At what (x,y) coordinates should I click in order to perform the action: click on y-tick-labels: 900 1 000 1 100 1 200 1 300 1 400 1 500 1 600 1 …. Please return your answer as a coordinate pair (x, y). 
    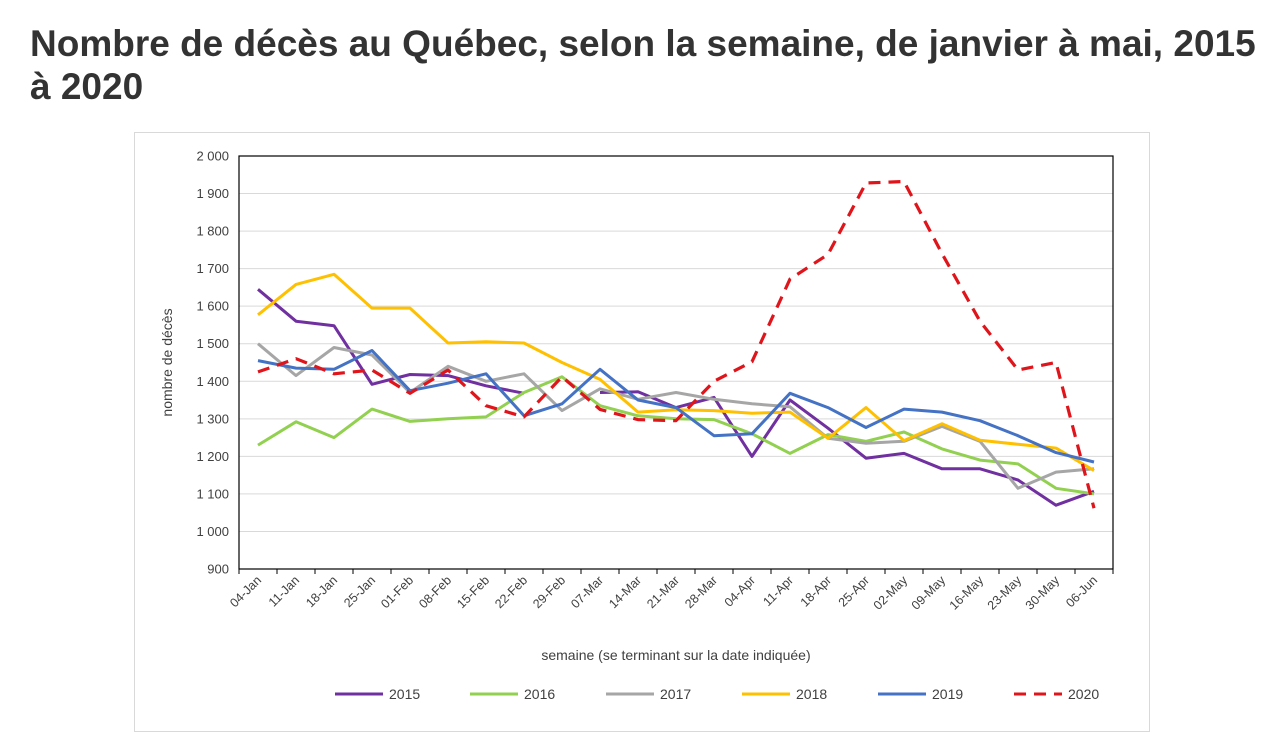
    Looking at the image, I should click on (212, 363).